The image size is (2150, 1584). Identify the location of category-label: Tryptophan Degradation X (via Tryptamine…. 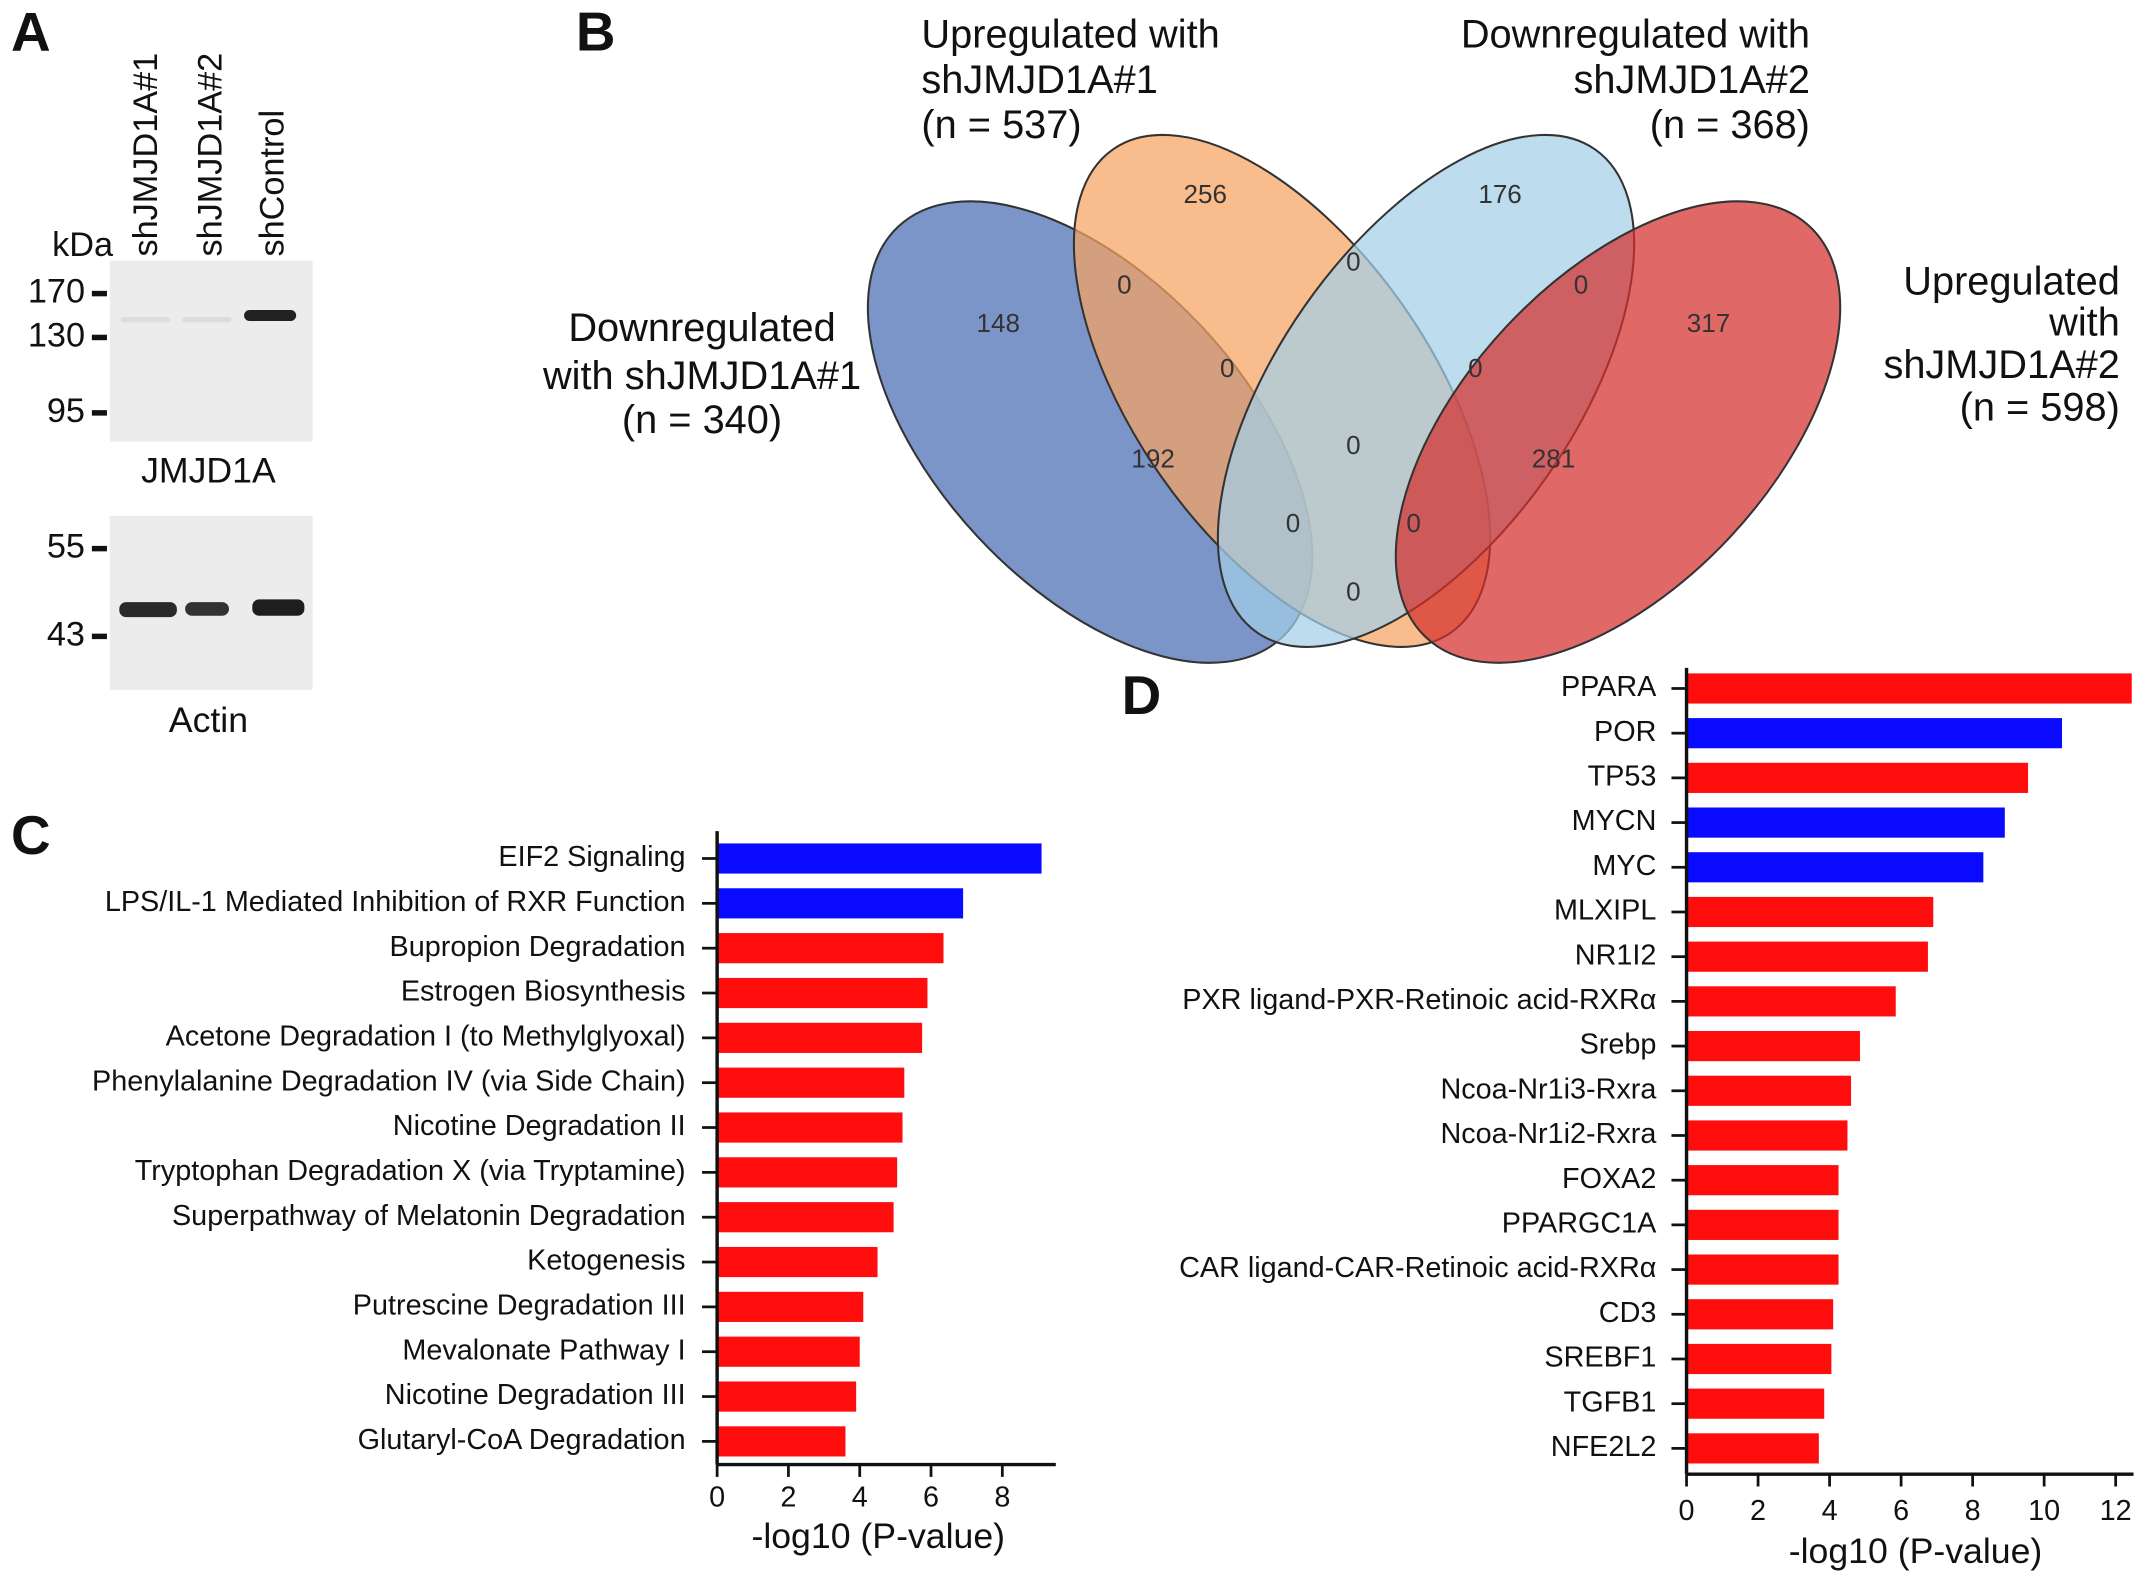
(410, 1171).